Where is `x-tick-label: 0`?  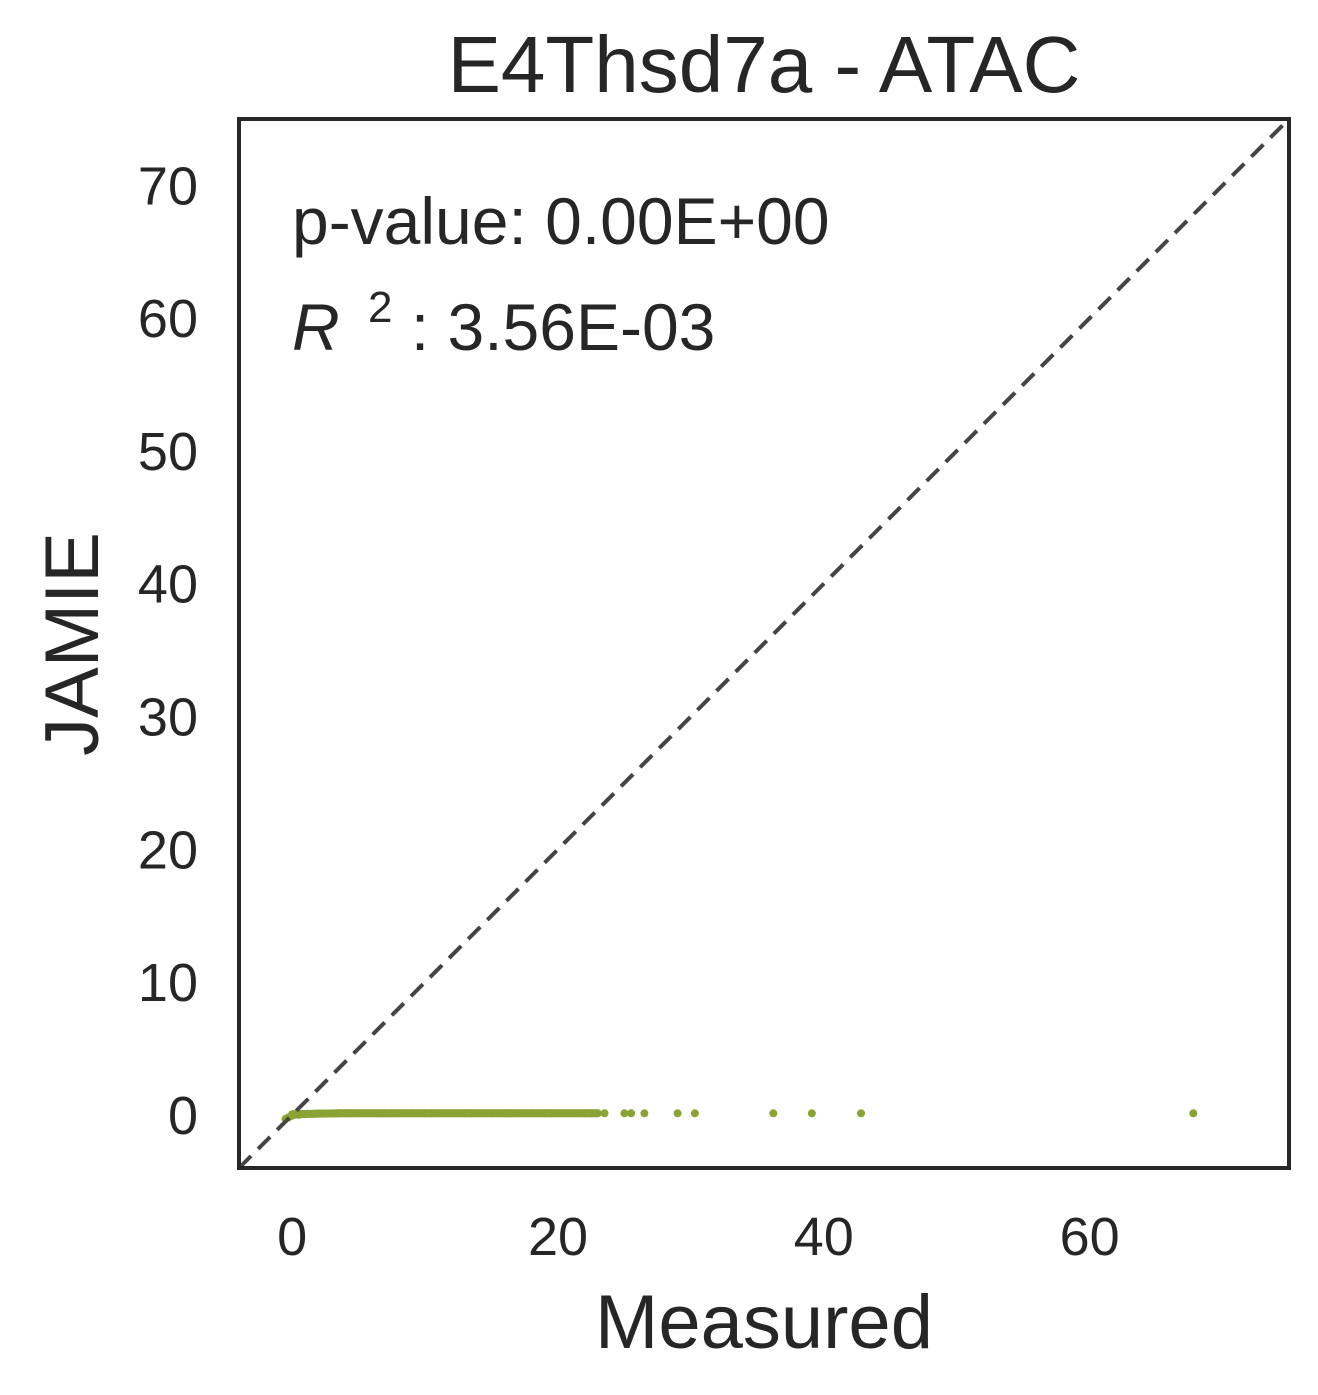 x-tick-label: 0 is located at coordinates (292, 1237).